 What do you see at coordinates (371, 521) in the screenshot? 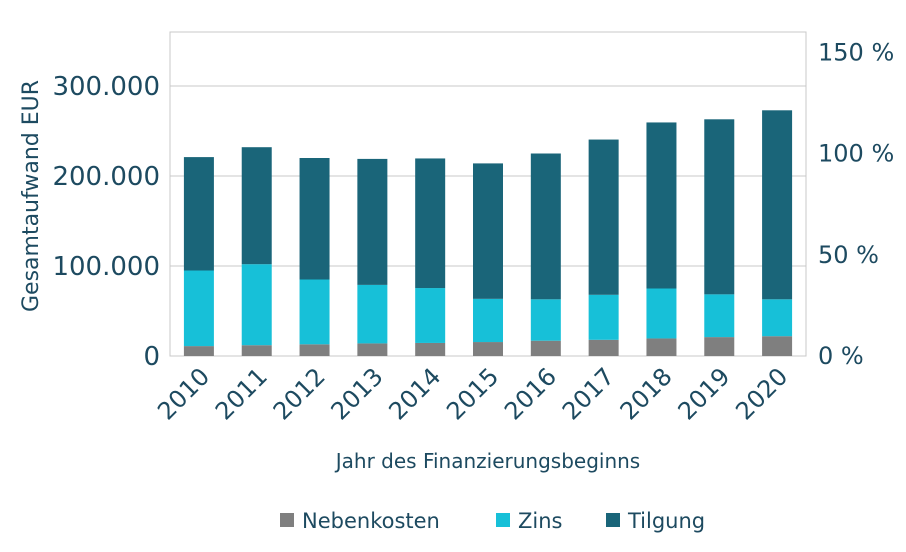
I see `legend-label-nebenkosten: Nebenkosten` at bounding box center [371, 521].